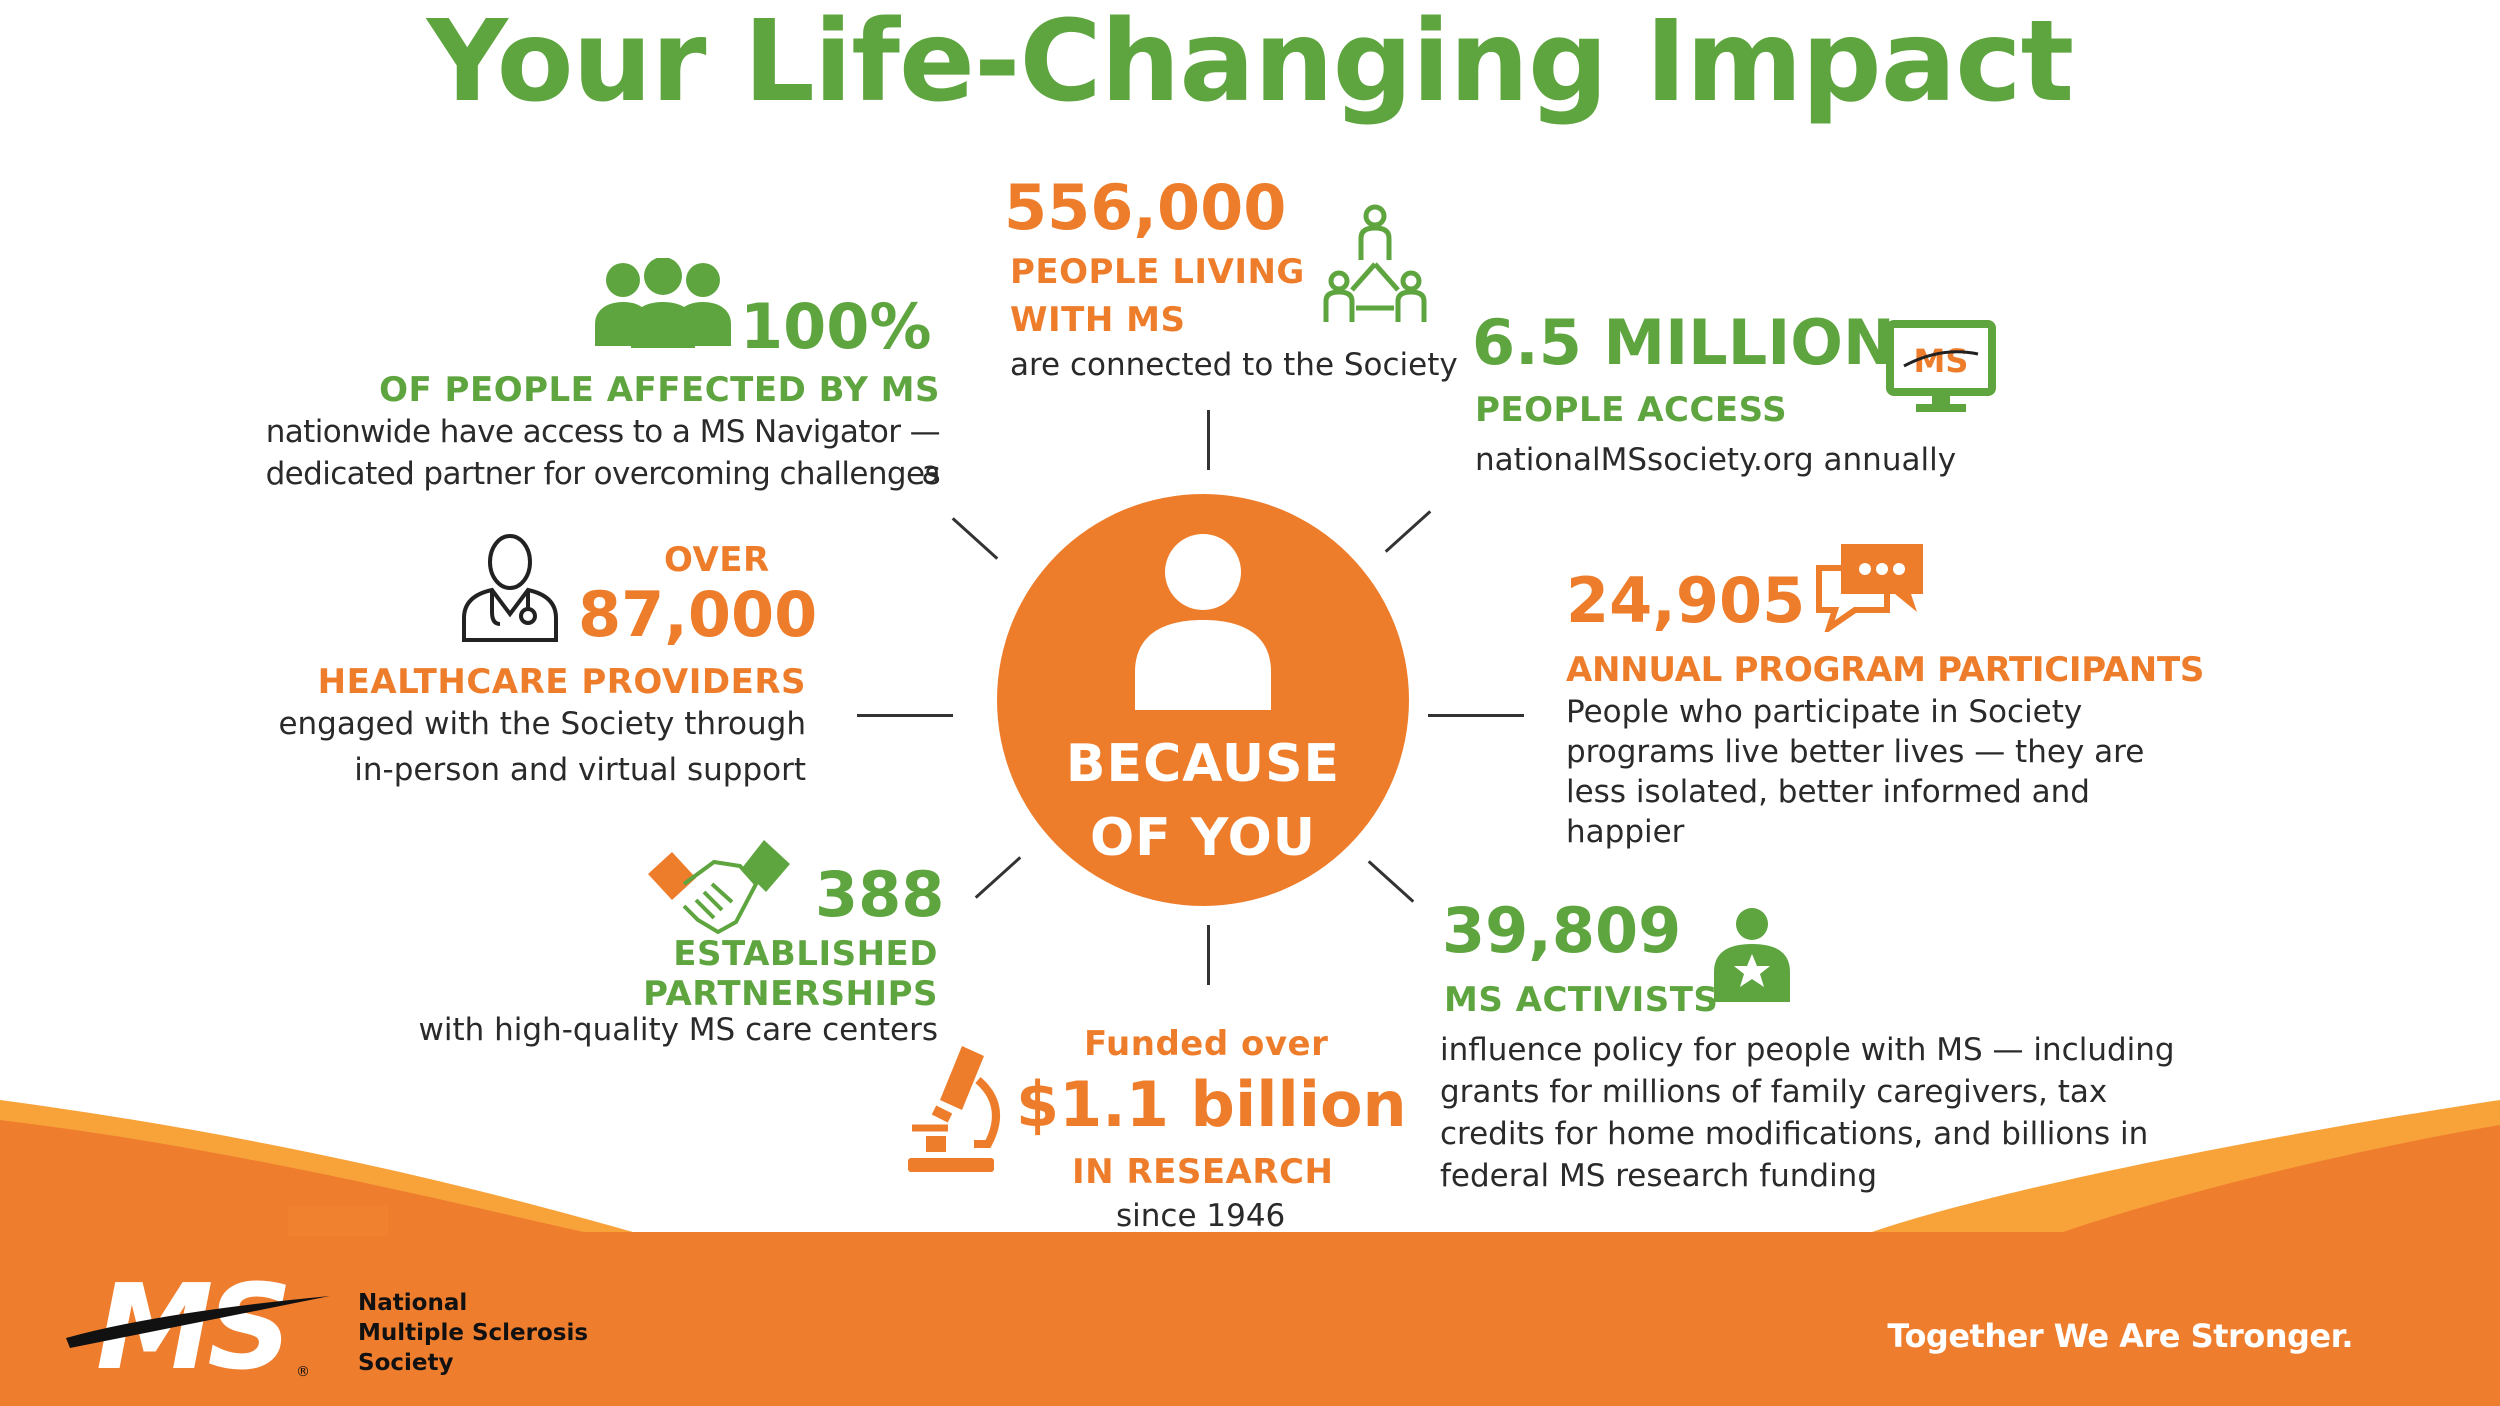 This screenshot has height=1406, width=2500. What do you see at coordinates (659, 390) in the screenshot?
I see `navigator-caption: OF PEOPLE AFFECTED BY MS` at bounding box center [659, 390].